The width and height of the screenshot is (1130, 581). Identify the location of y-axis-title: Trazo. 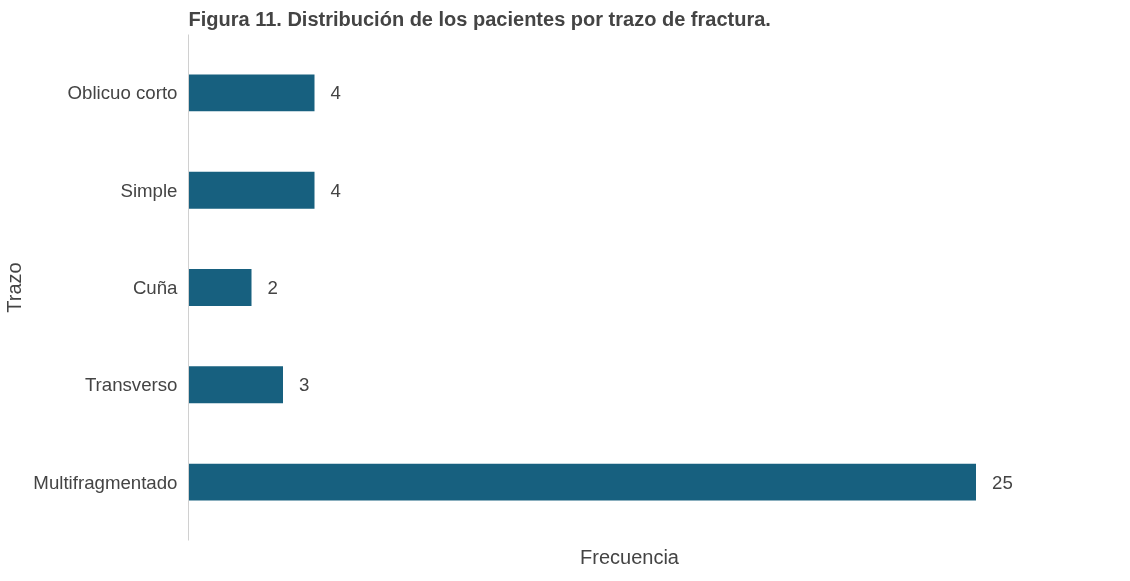
(14, 287).